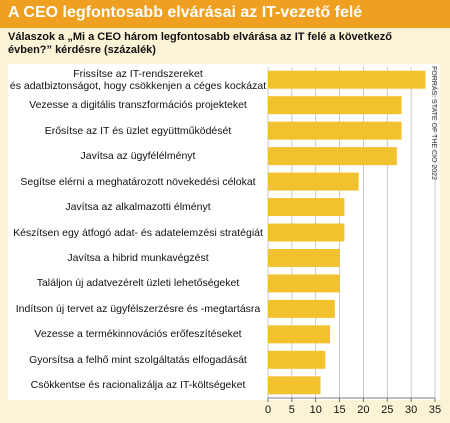  Describe the element at coordinates (138, 130) in the screenshot. I see `category-label: Erősítse az IT és üzlet együttműködését` at that location.